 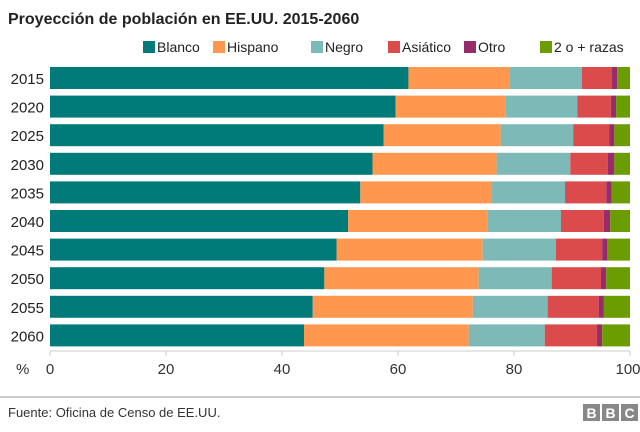 I want to click on y-axis-labels: 2015 2020 2025 2030 2035 2040 2045 2050 2055 2060, so click(x=27, y=208).